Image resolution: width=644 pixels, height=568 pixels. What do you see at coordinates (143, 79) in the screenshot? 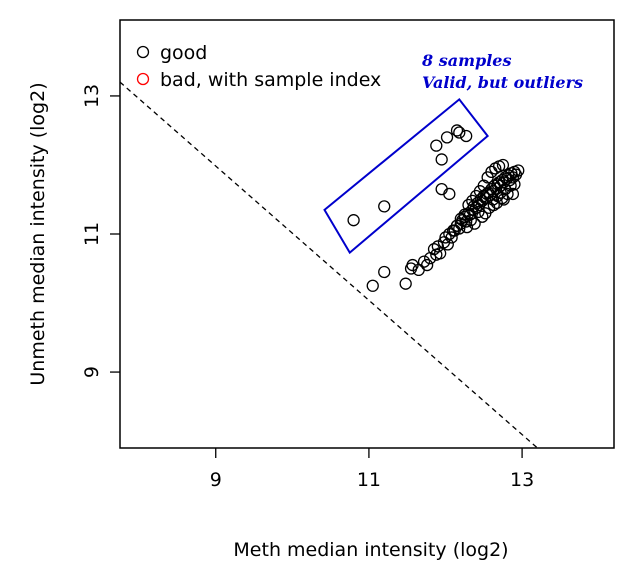
I see `legend-marker-bad` at bounding box center [143, 79].